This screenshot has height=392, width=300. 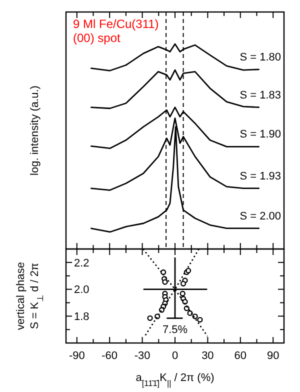 I want to click on annotation: 7.5%, so click(x=175, y=330).